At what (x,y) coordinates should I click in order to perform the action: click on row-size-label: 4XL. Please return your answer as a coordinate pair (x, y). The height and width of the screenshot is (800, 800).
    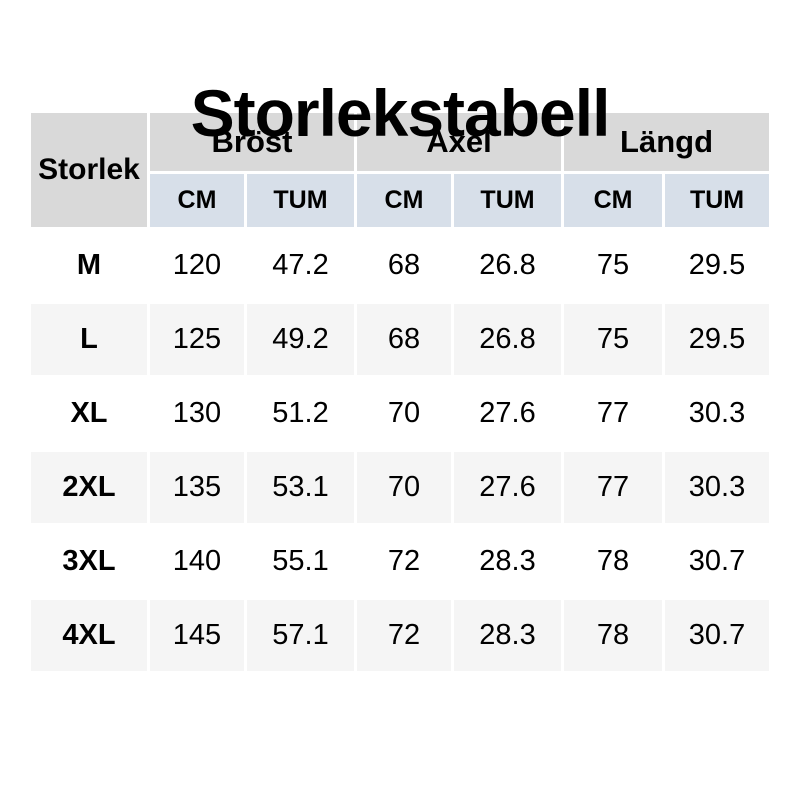
    Looking at the image, I should click on (89, 635).